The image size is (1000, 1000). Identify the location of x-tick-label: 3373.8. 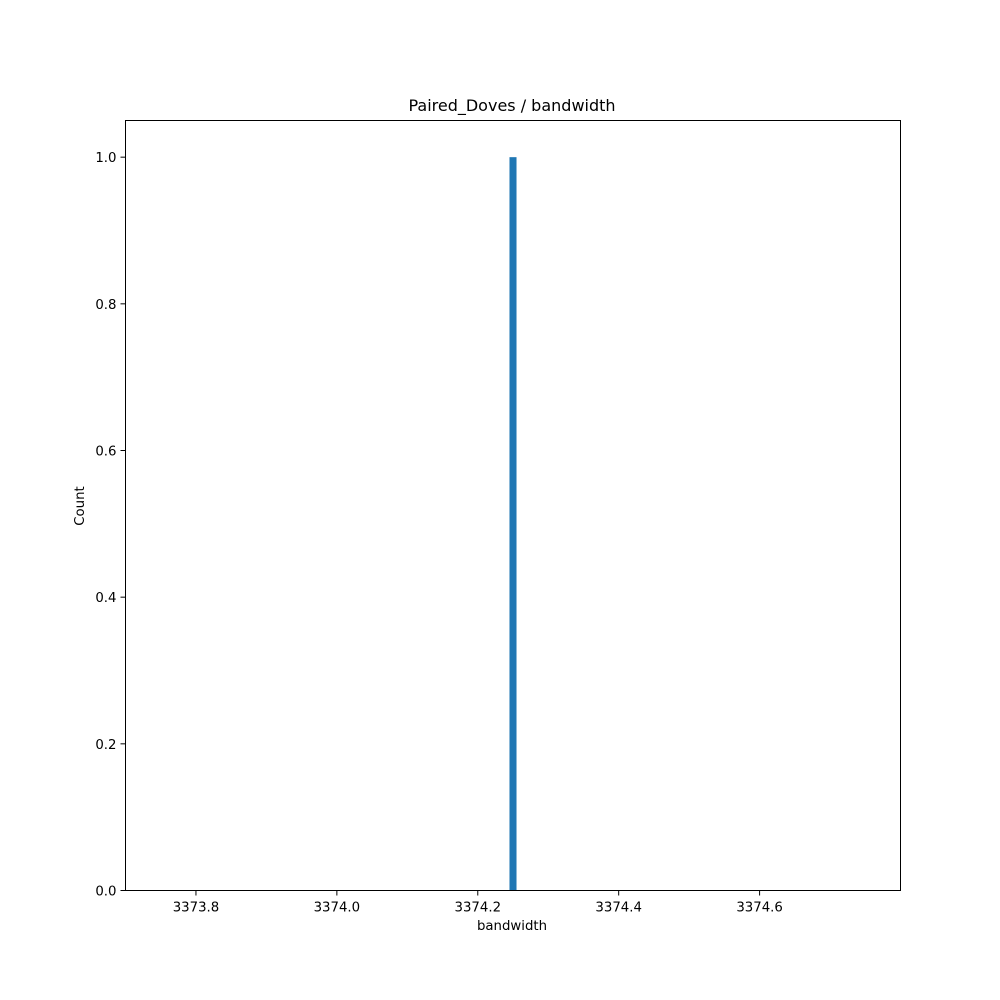
(196, 908).